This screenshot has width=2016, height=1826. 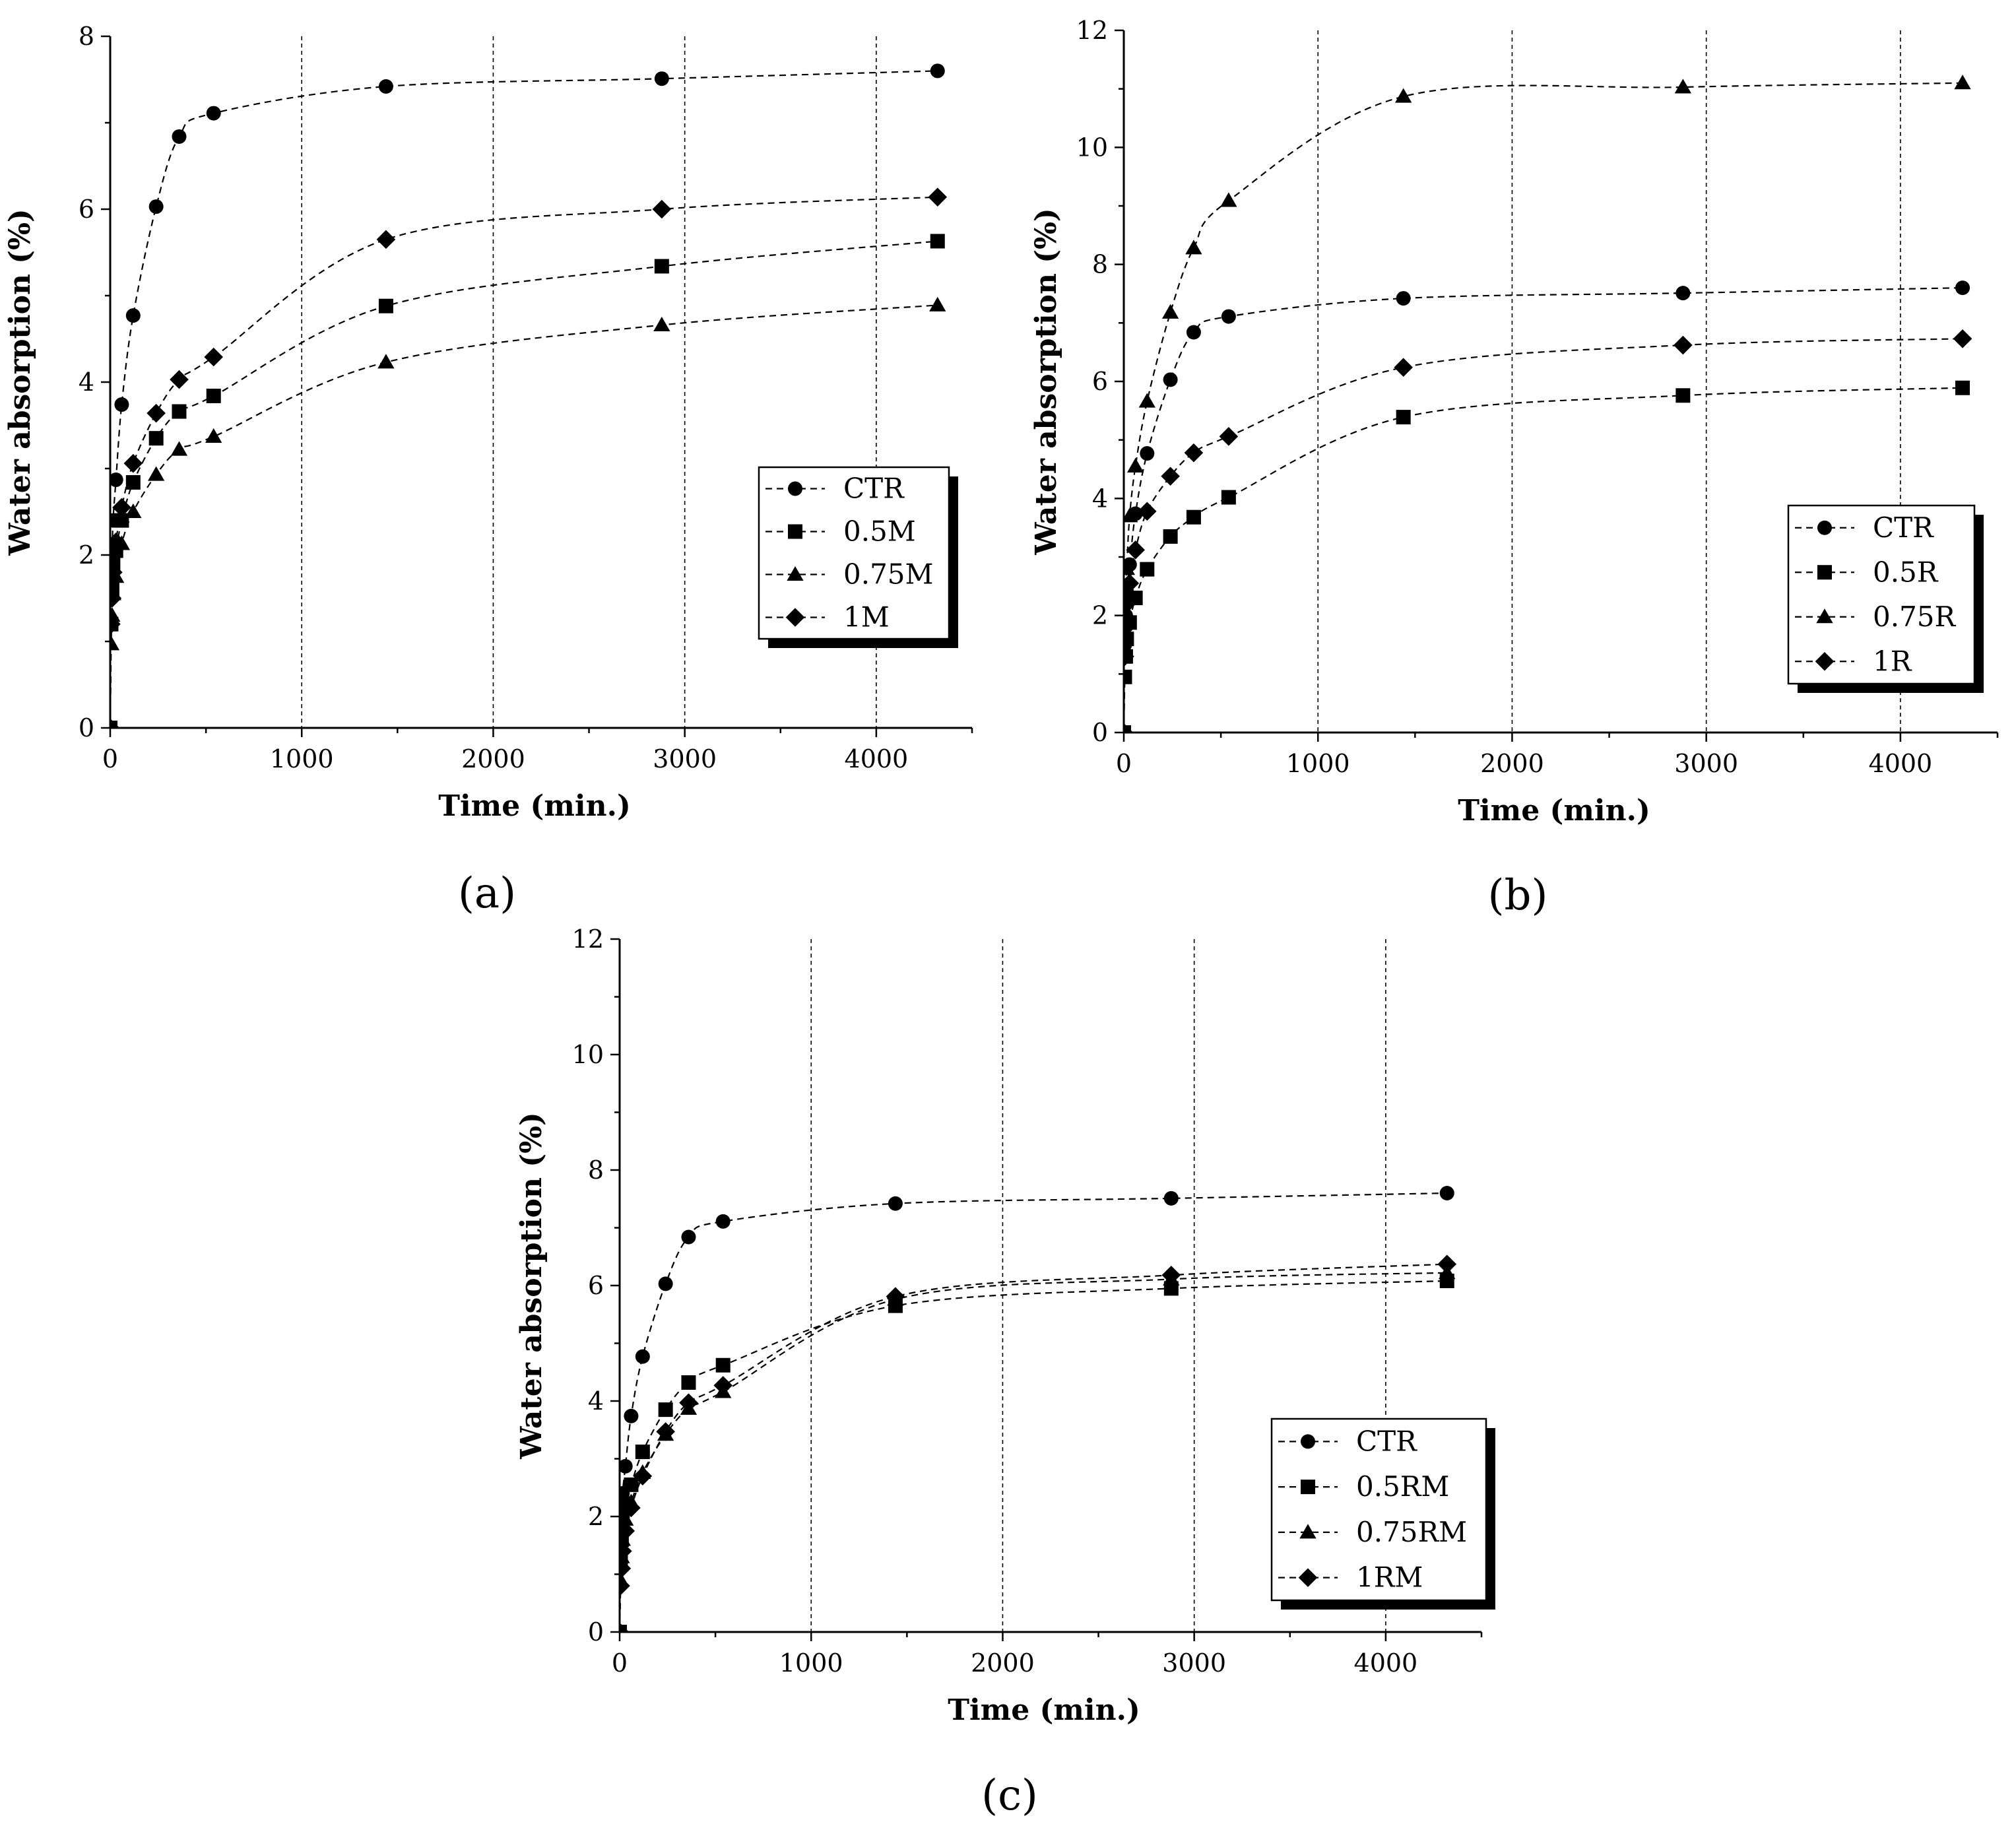 What do you see at coordinates (1092, 147) in the screenshot?
I see `y-tick-label: 10` at bounding box center [1092, 147].